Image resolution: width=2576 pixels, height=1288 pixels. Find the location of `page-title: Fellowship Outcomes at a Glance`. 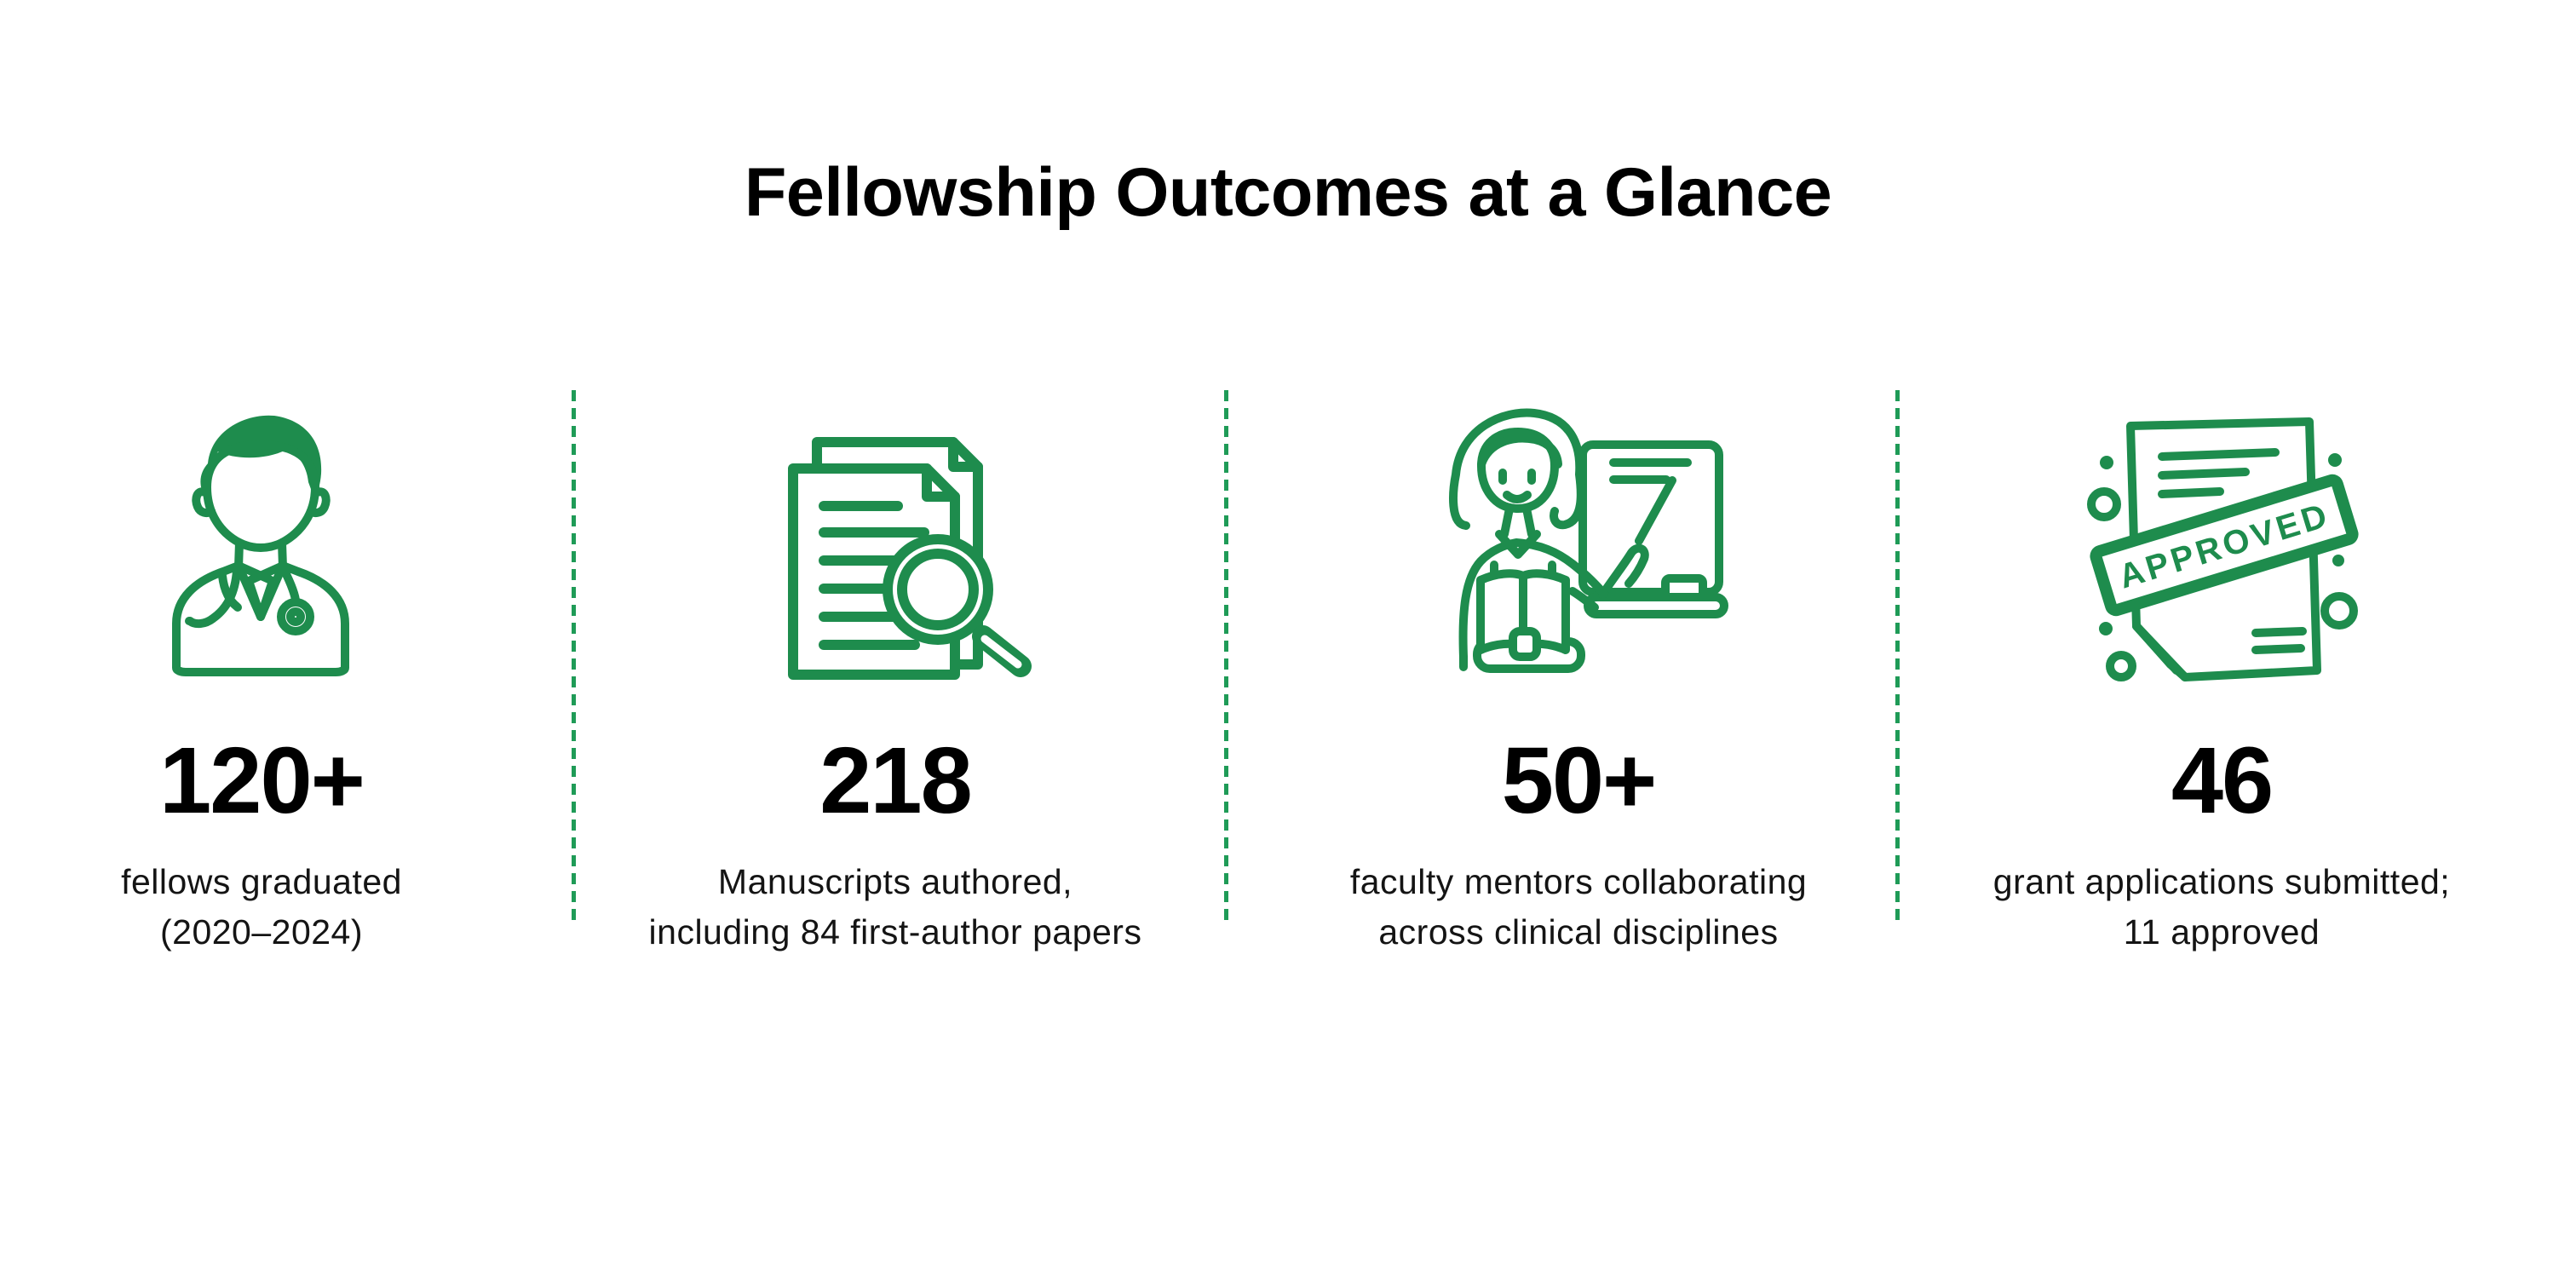

page-title: Fellowship Outcomes at a Glance is located at coordinates (1288, 193).